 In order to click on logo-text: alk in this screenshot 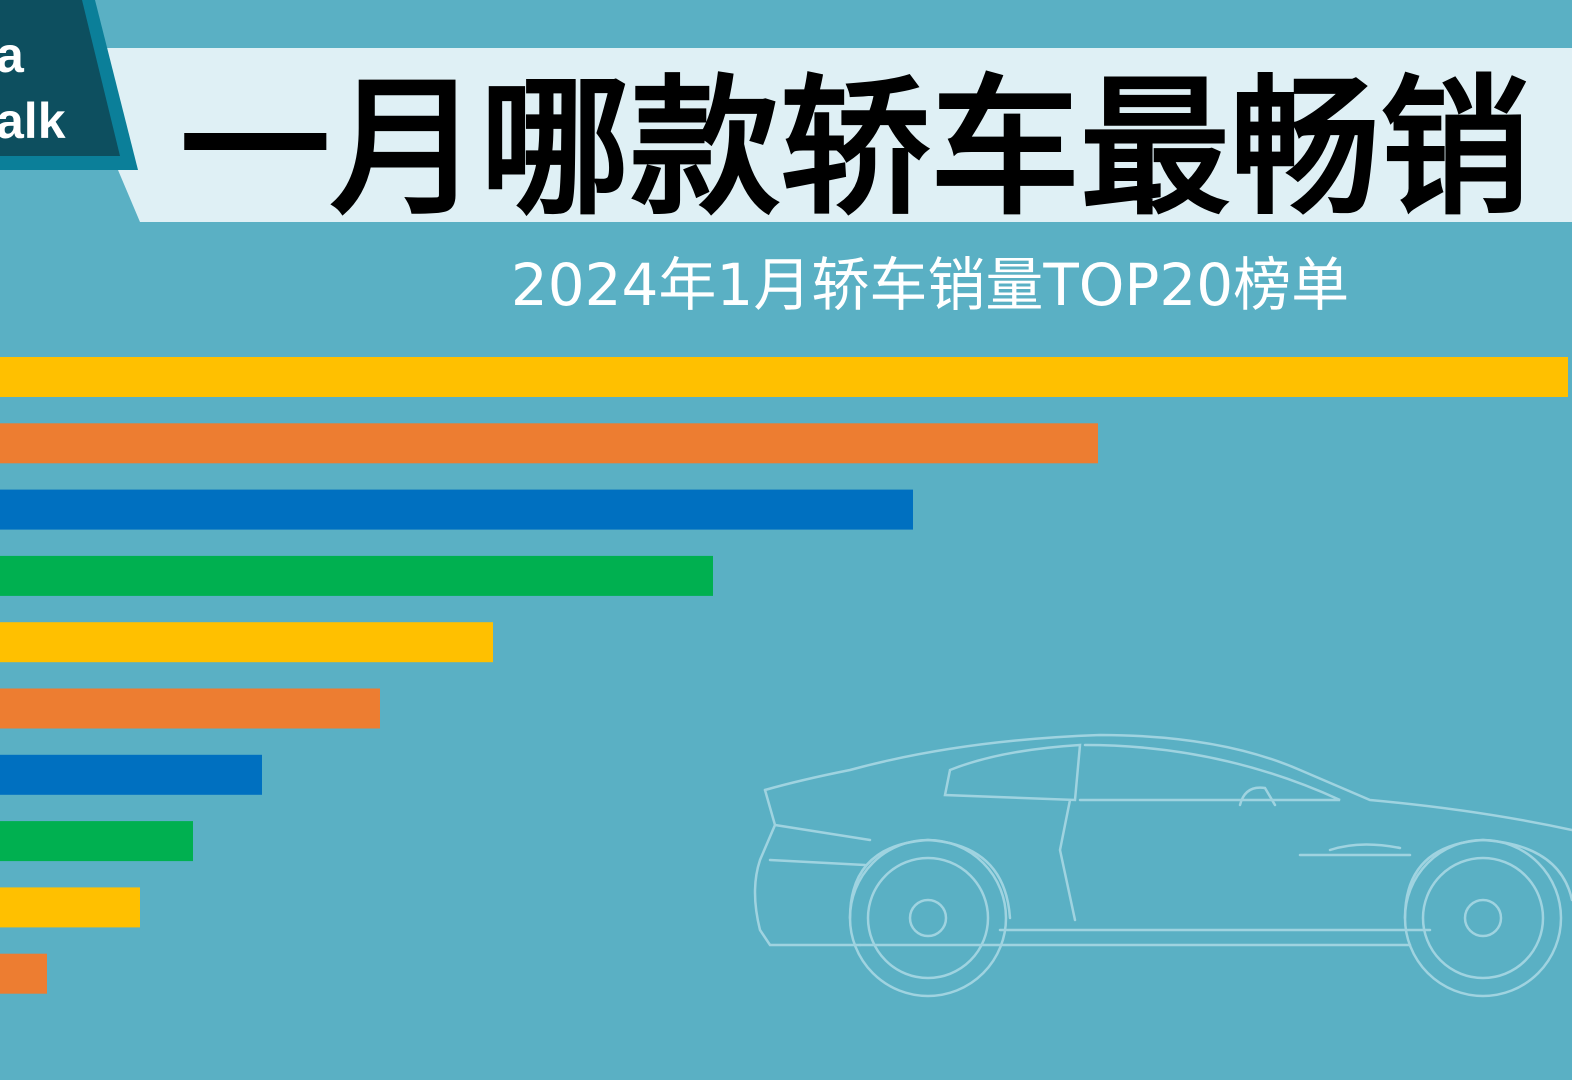, I will do `click(33, 121)`.